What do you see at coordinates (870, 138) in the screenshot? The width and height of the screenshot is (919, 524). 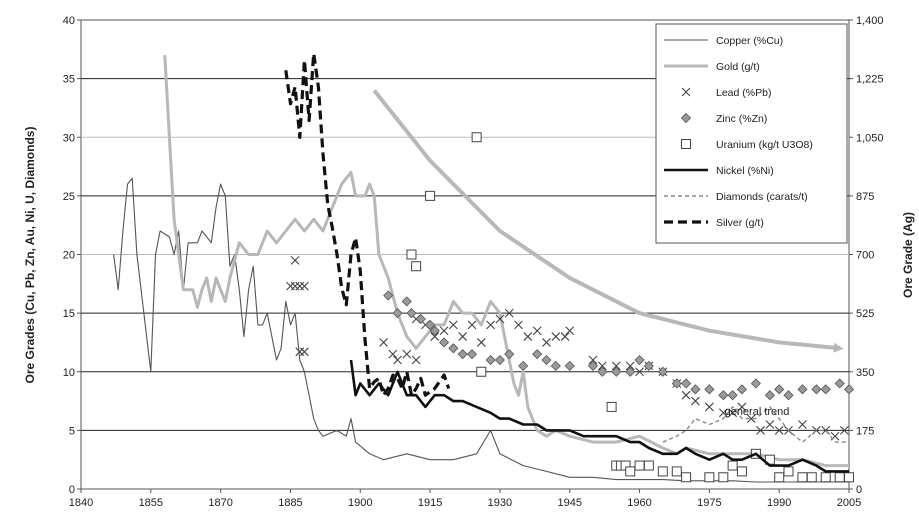 I see `y-right-tick-label: 1,050` at bounding box center [870, 138].